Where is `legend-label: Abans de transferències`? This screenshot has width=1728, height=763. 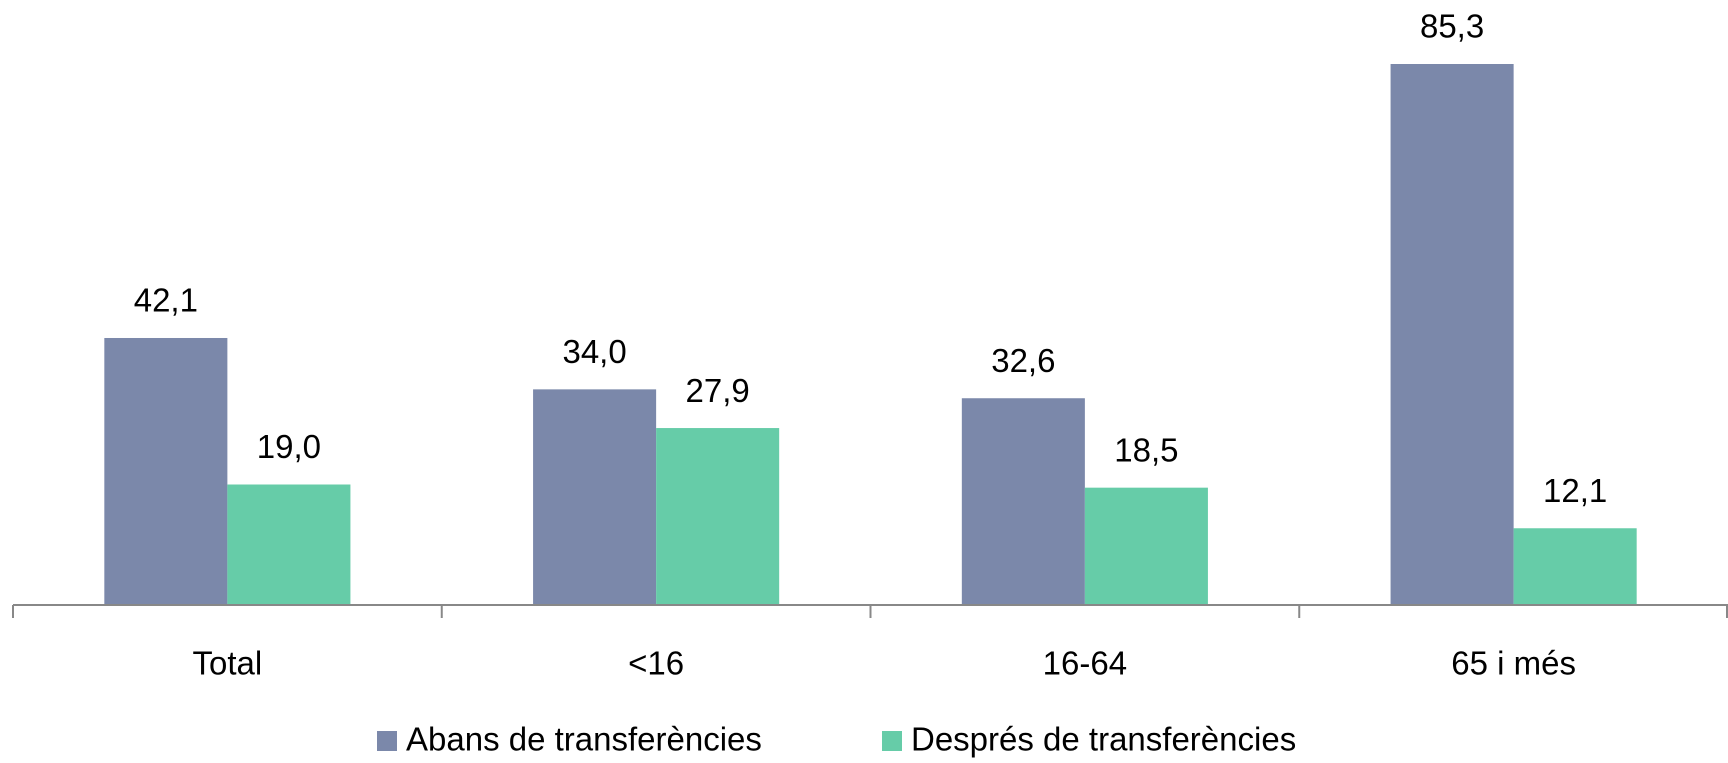
legend-label: Abans de transferències is located at coordinates (584, 739).